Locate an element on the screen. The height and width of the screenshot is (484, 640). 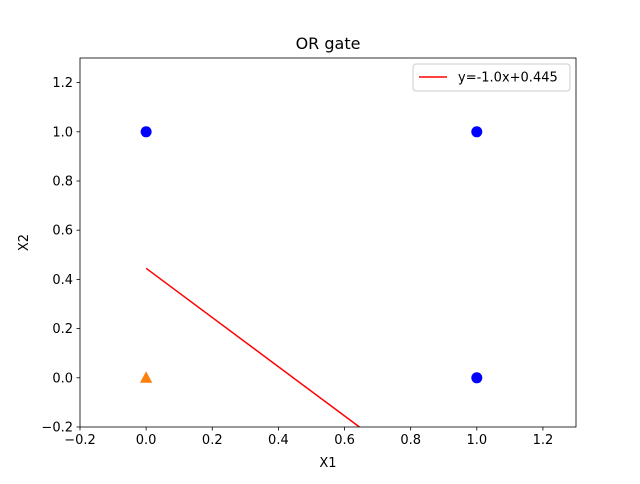
y-tick-label: 0.4 is located at coordinates (62, 280).